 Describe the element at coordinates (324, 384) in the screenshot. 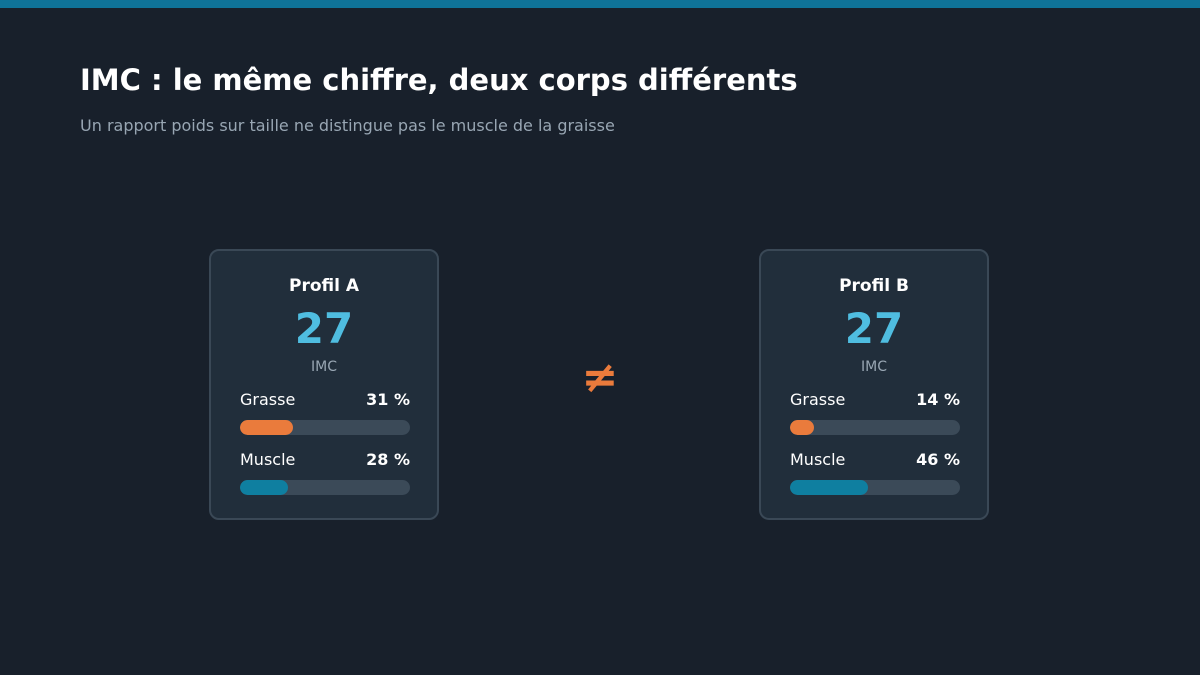

I see `profile-card-a: Profil A 27 IMC Grasse 31 % Muscle 28 %` at that location.